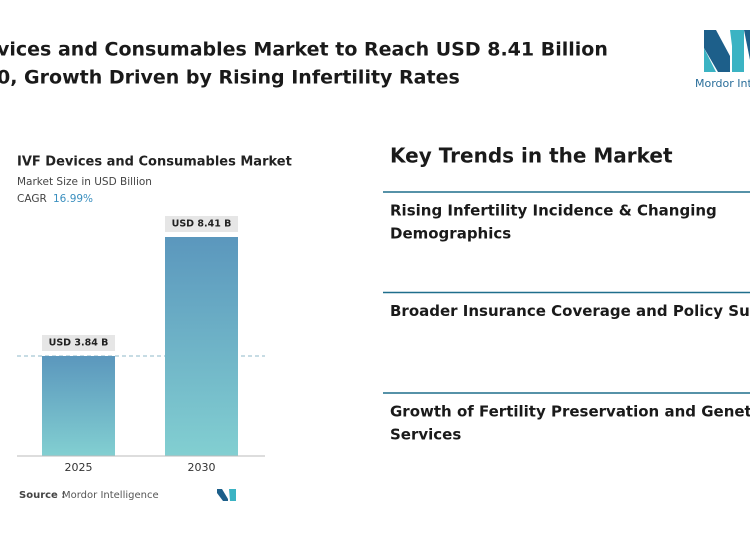  I want to click on x-tick-label: 2030, so click(202, 467).